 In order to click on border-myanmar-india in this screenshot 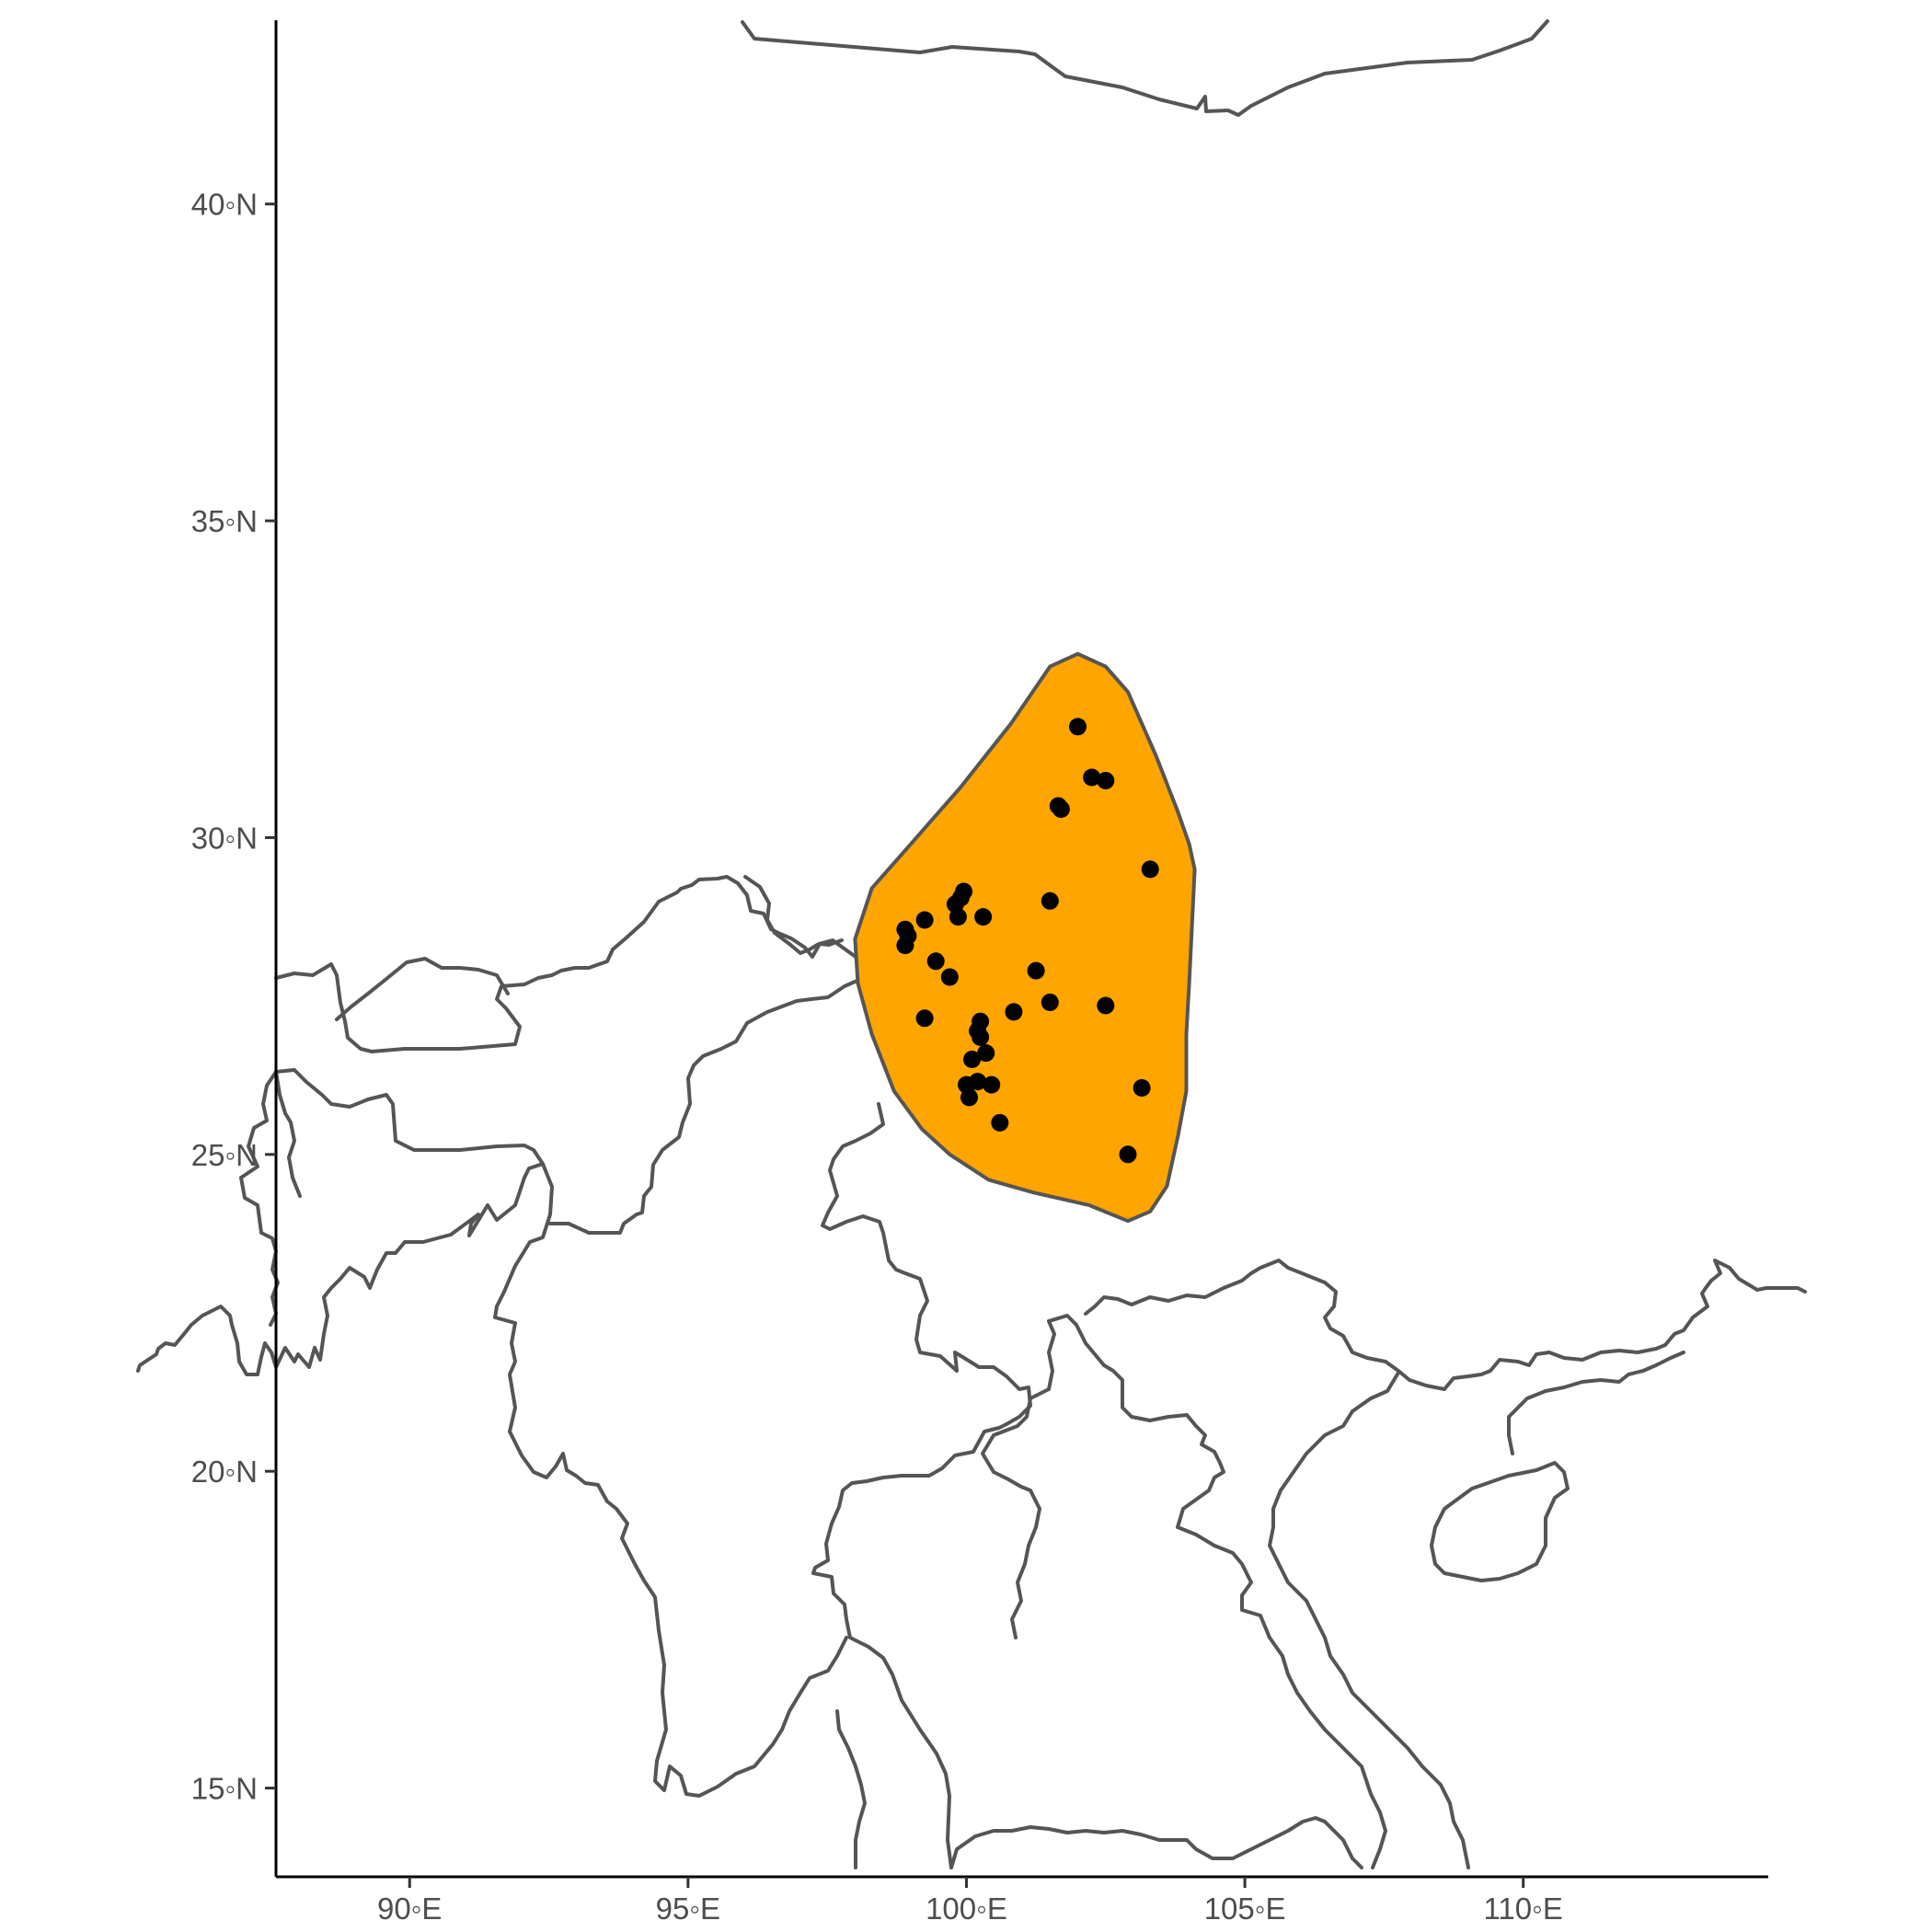, I will do `click(709, 1055)`.